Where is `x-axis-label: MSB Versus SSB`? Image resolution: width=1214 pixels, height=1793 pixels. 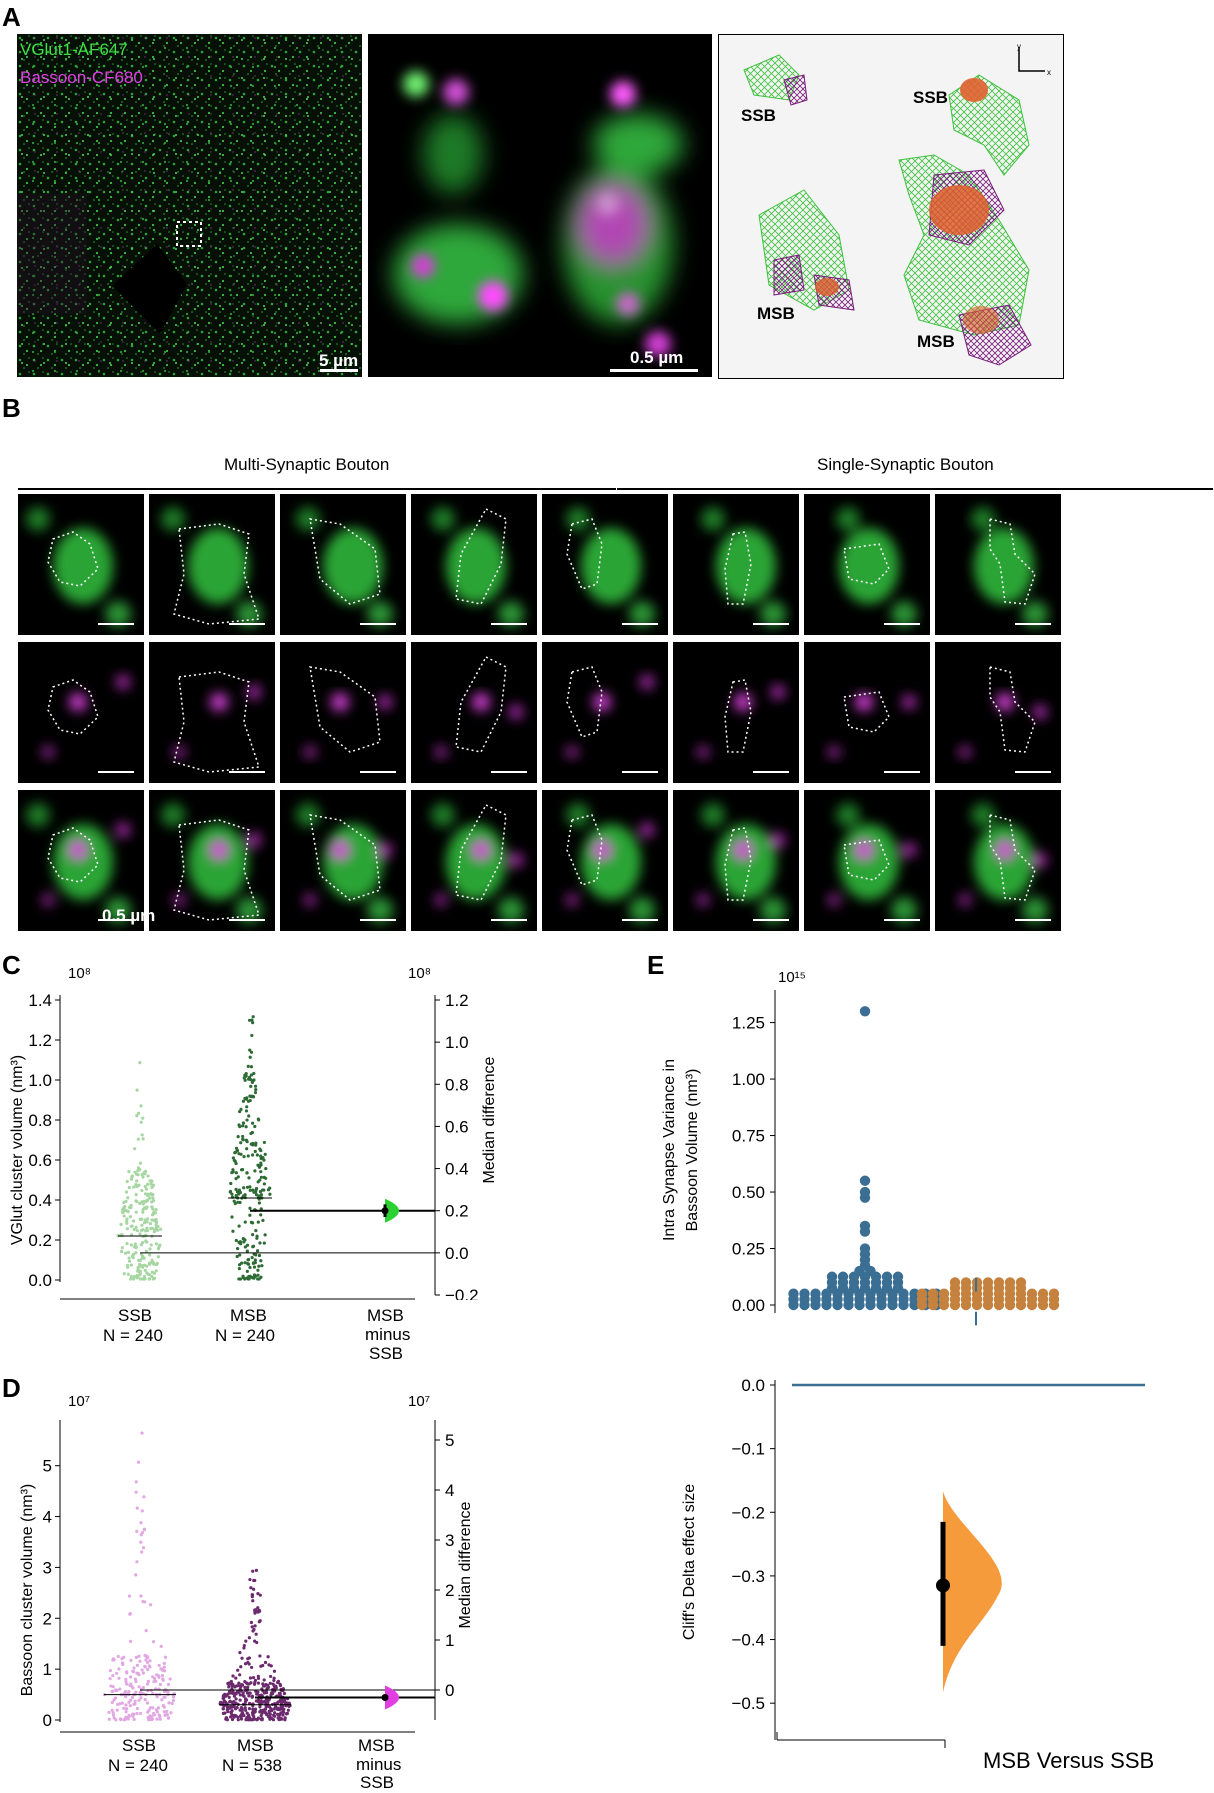 x-axis-label: MSB Versus SSB is located at coordinates (1069, 1760).